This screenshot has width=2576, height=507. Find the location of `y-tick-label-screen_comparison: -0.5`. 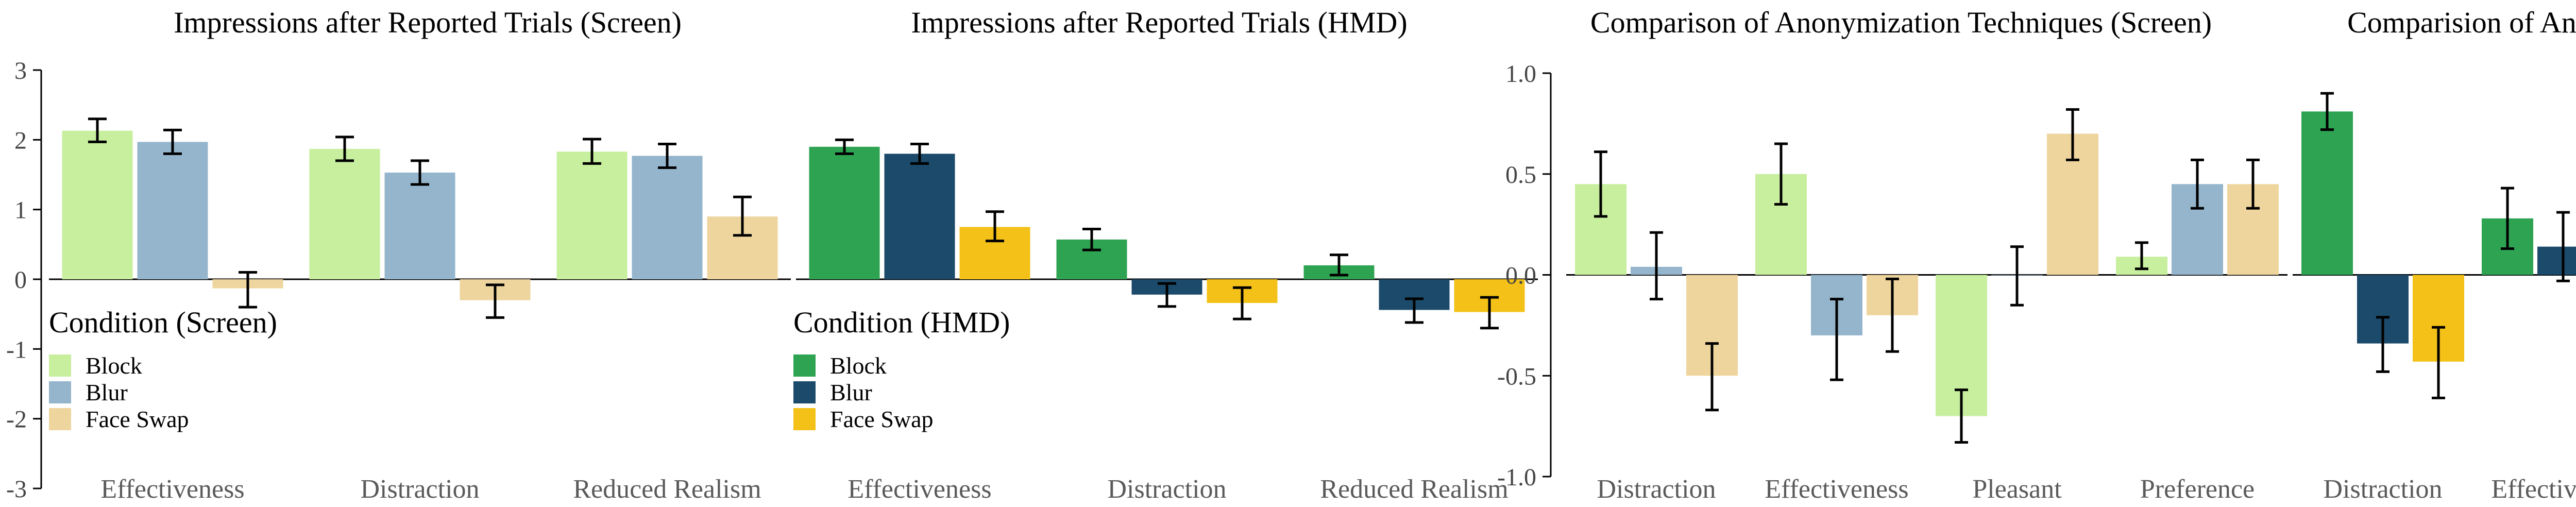

y-tick-label-screen_comparison: -0.5 is located at coordinates (1517, 376).